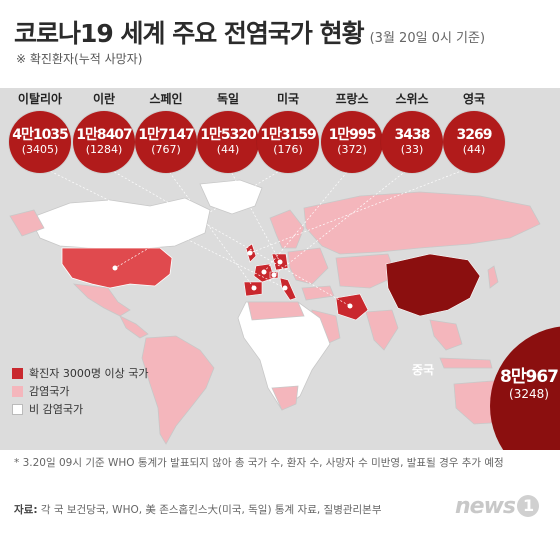 This screenshot has height=540, width=560. Describe the element at coordinates (493, 277) in the screenshot. I see `country-japan` at that location.